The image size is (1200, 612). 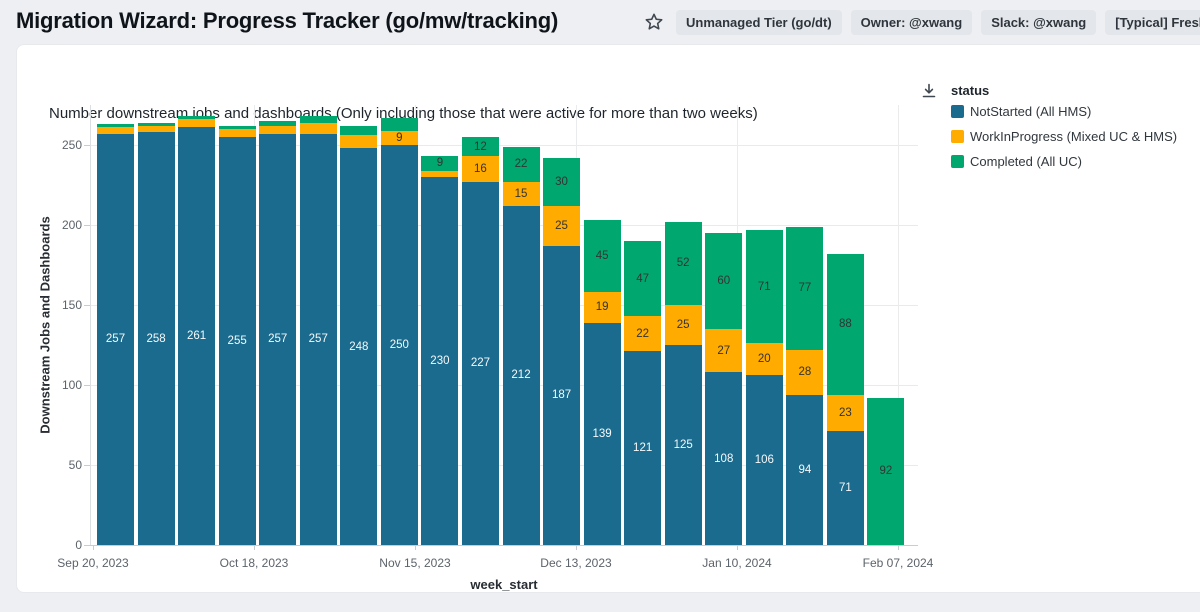 What do you see at coordinates (1039, 22) in the screenshot?
I see `header-chip: Slack: @xwang` at bounding box center [1039, 22].